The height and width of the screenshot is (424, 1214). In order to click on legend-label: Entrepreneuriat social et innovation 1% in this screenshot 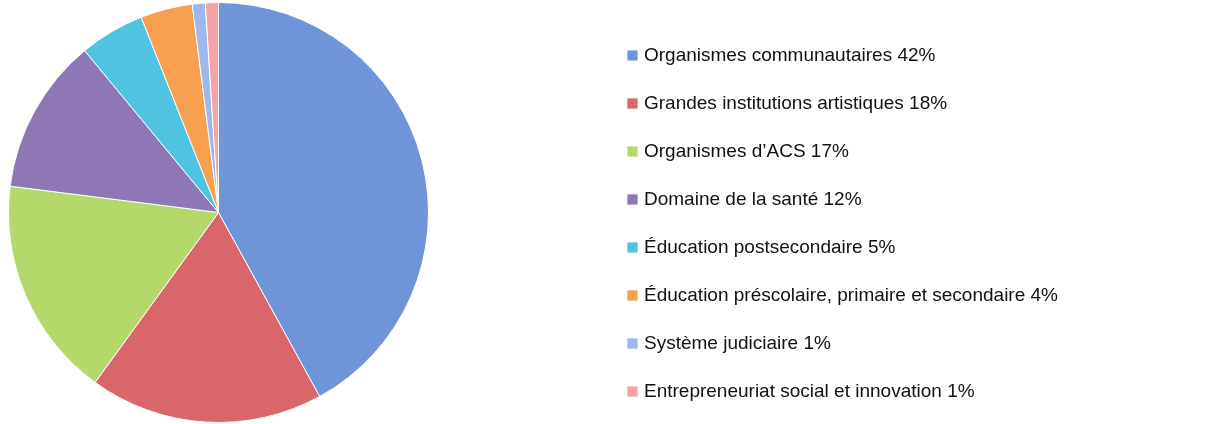, I will do `click(809, 391)`.